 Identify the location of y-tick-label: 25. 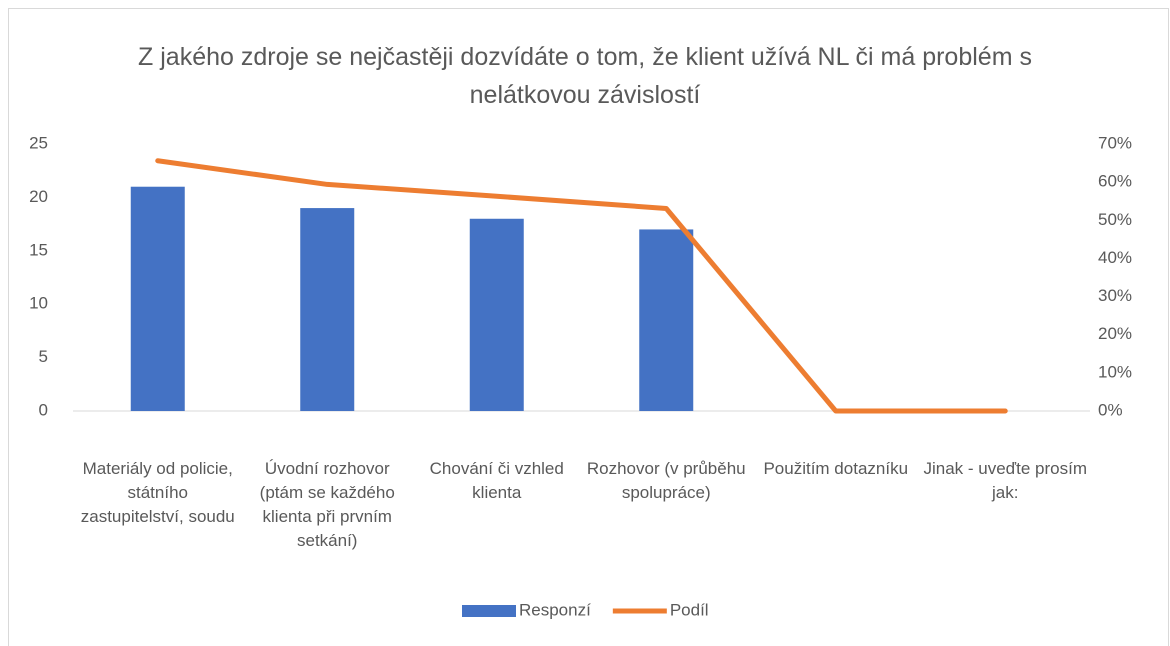
(38, 142).